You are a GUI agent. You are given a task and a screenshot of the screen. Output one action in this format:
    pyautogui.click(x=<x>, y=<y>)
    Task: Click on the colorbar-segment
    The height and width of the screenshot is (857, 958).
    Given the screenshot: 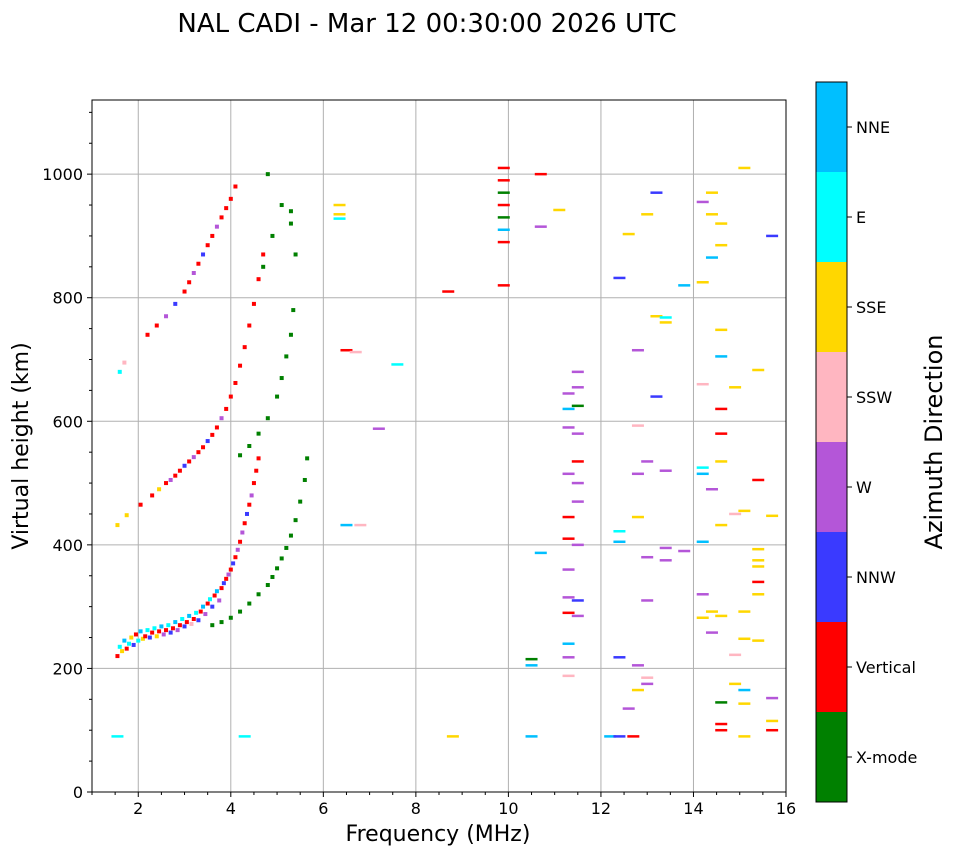 What is the action you would take?
    pyautogui.click(x=831, y=487)
    